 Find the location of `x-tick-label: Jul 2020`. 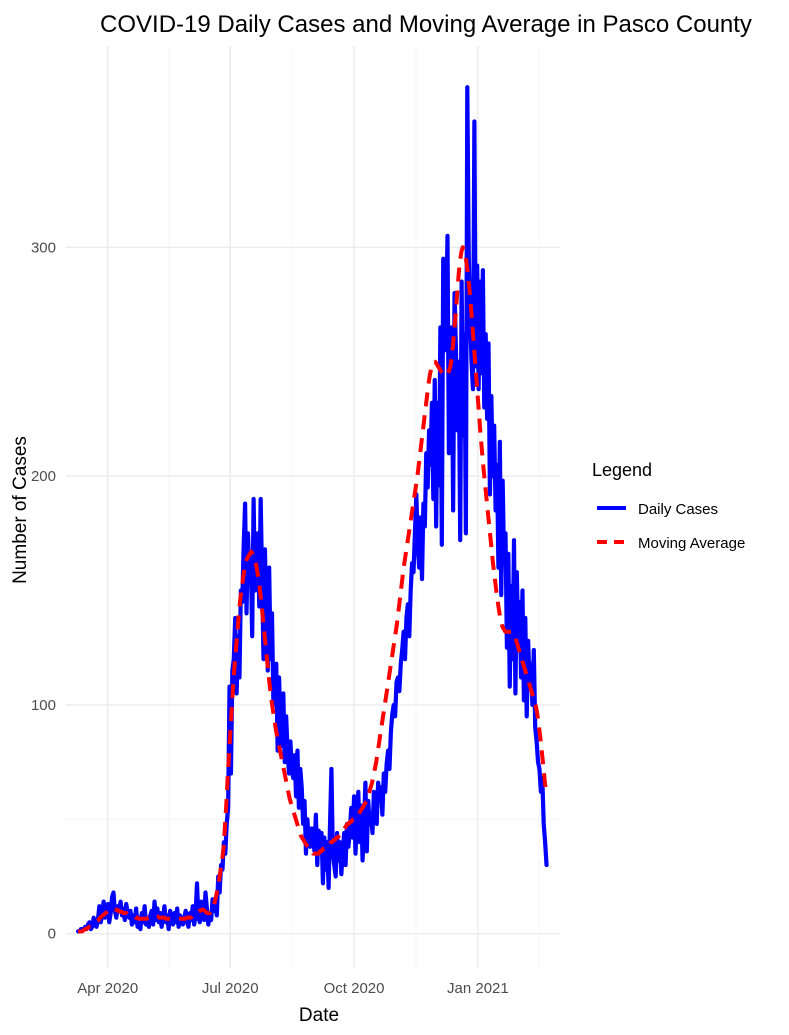

x-tick-label: Jul 2020 is located at coordinates (230, 988).